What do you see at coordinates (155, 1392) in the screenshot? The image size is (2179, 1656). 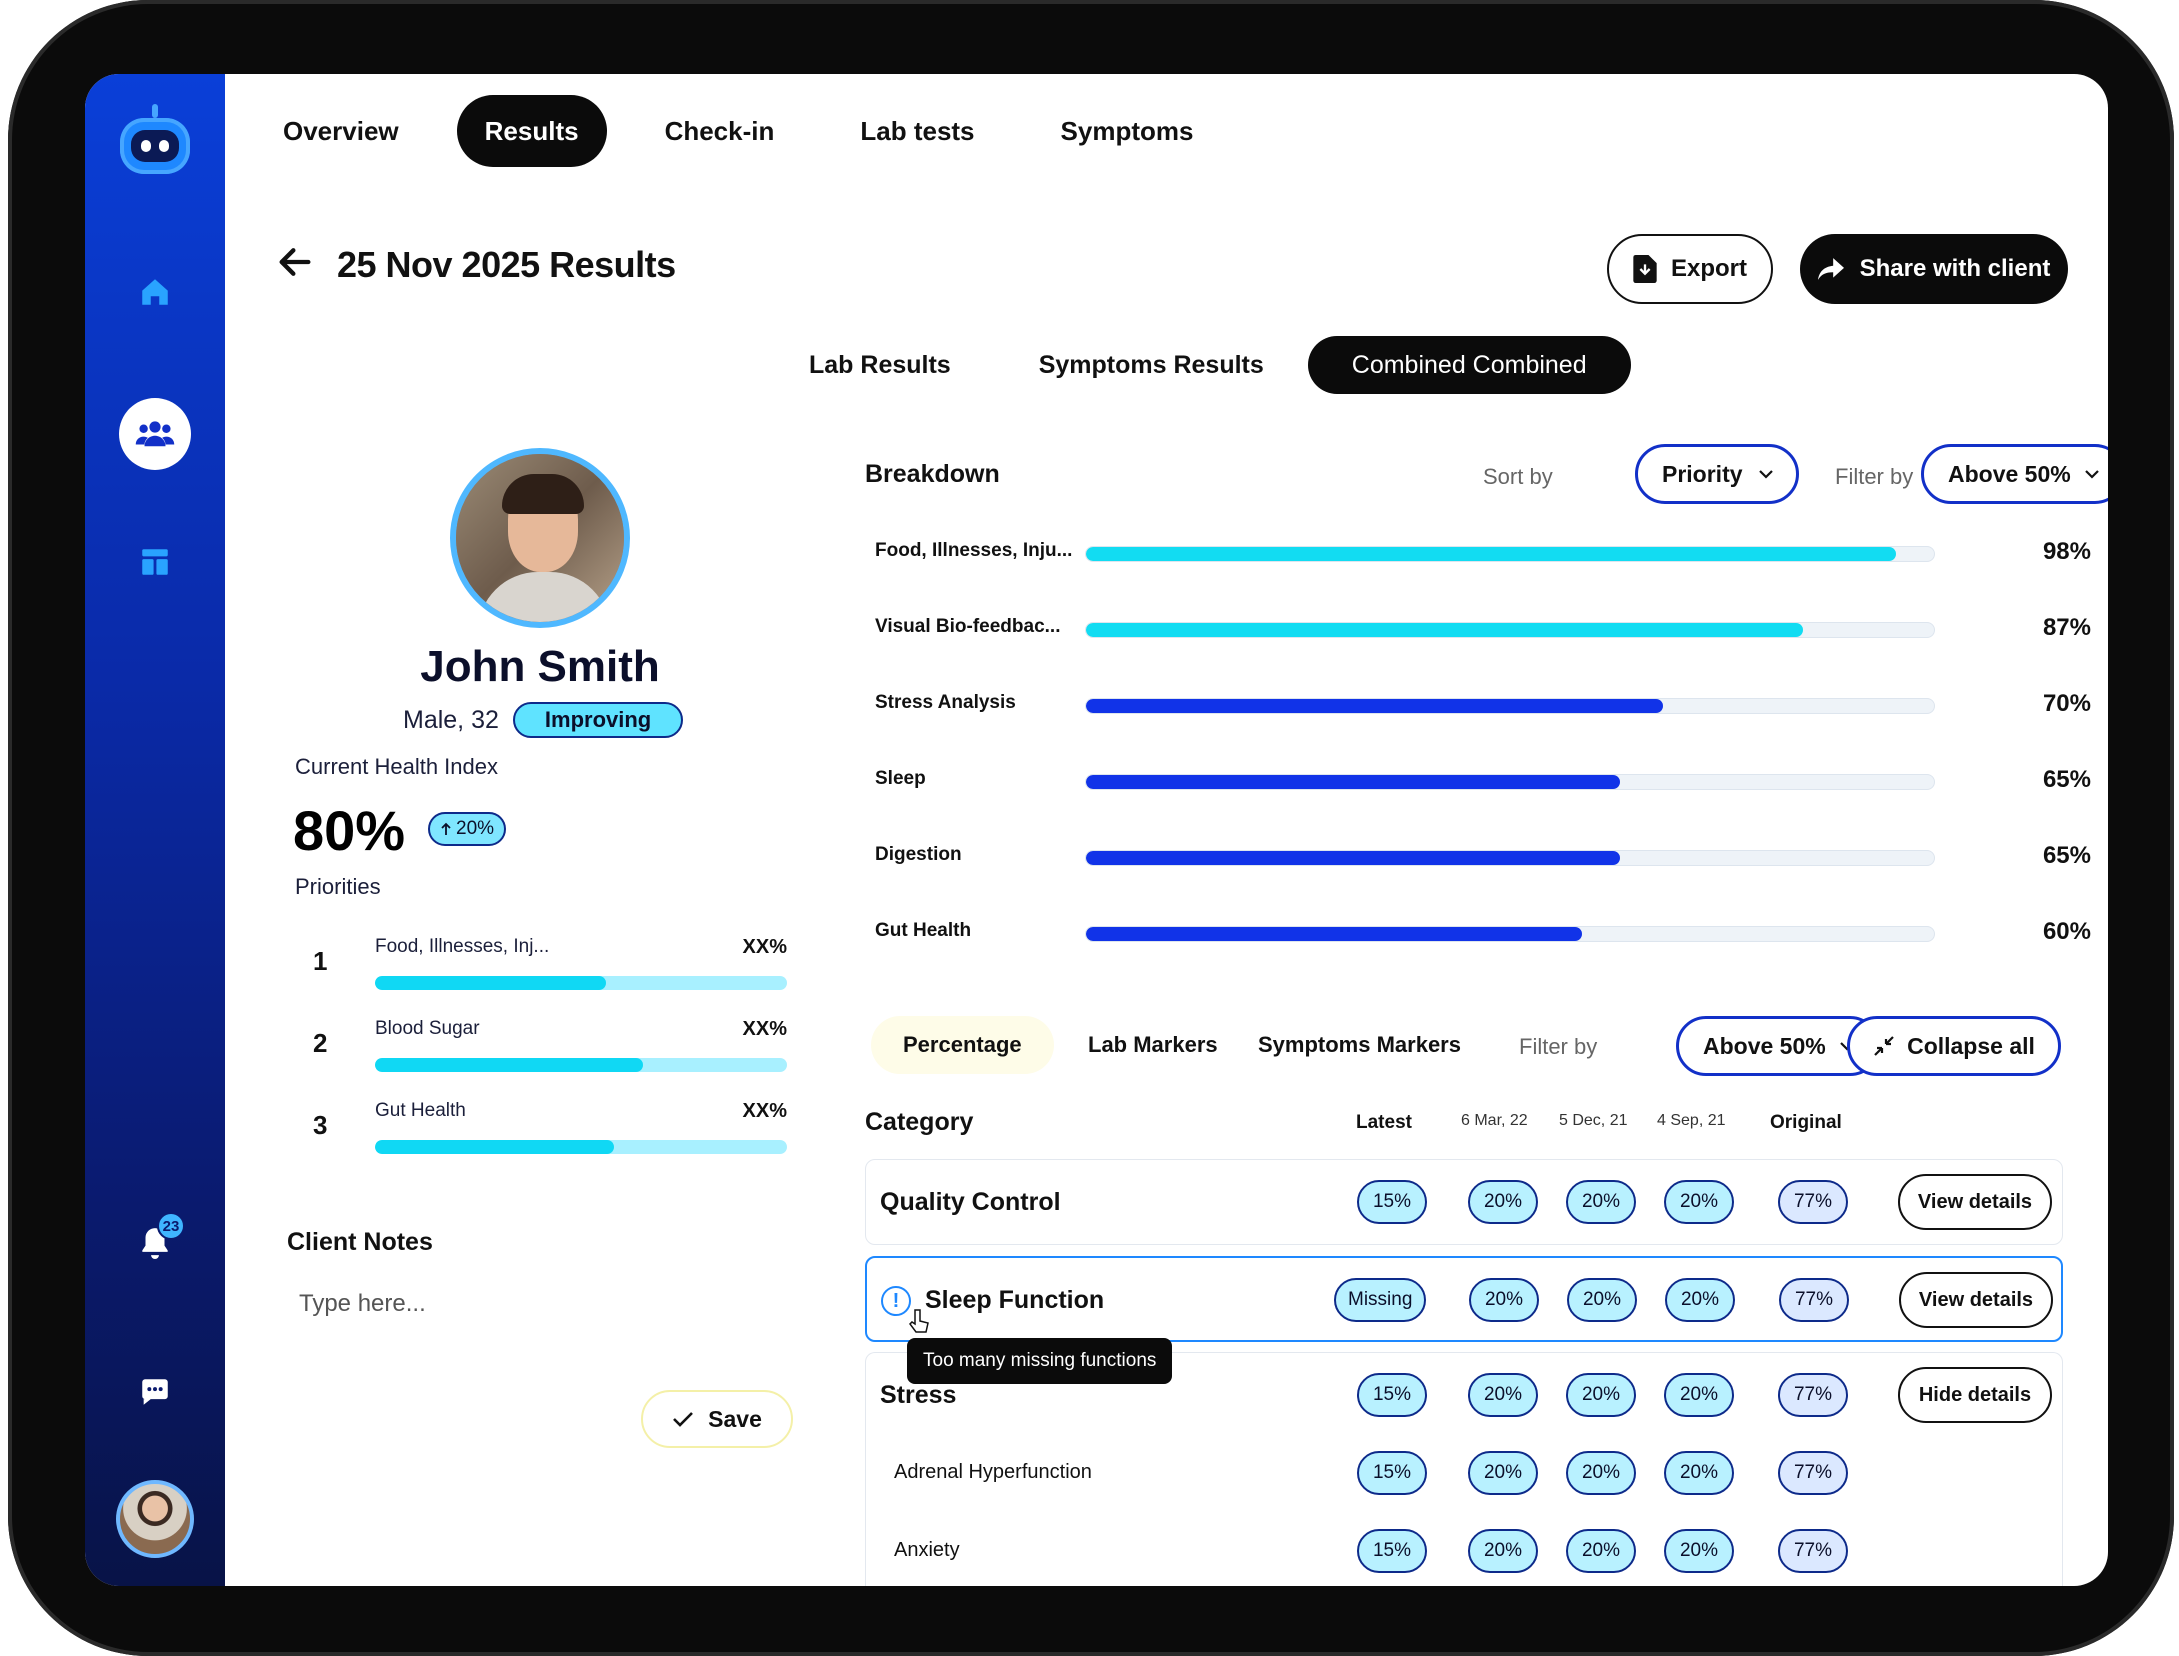 I see `chat-icon` at bounding box center [155, 1392].